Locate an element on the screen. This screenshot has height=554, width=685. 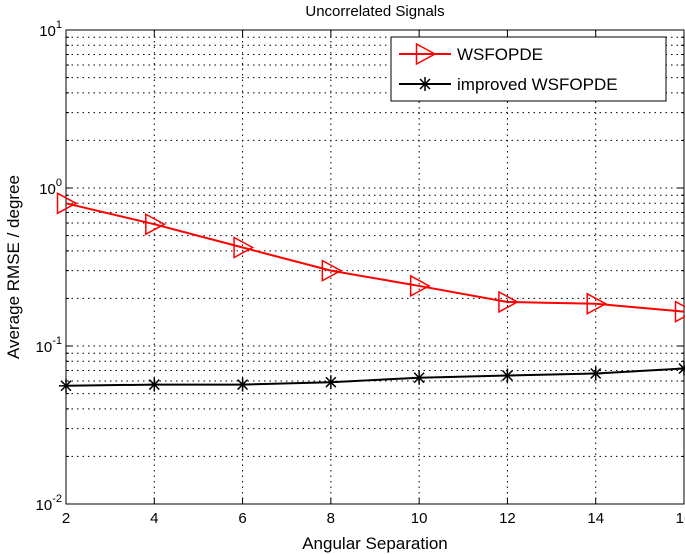
x-tick-label: 4 is located at coordinates (154, 518).